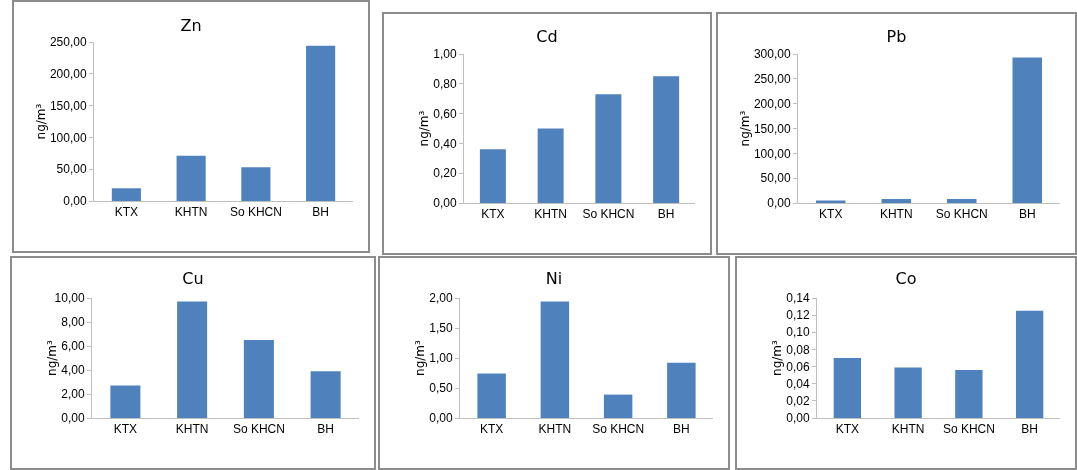 The width and height of the screenshot is (1077, 470). What do you see at coordinates (445, 84) in the screenshot?
I see `y-tick-label: 0,80` at bounding box center [445, 84].